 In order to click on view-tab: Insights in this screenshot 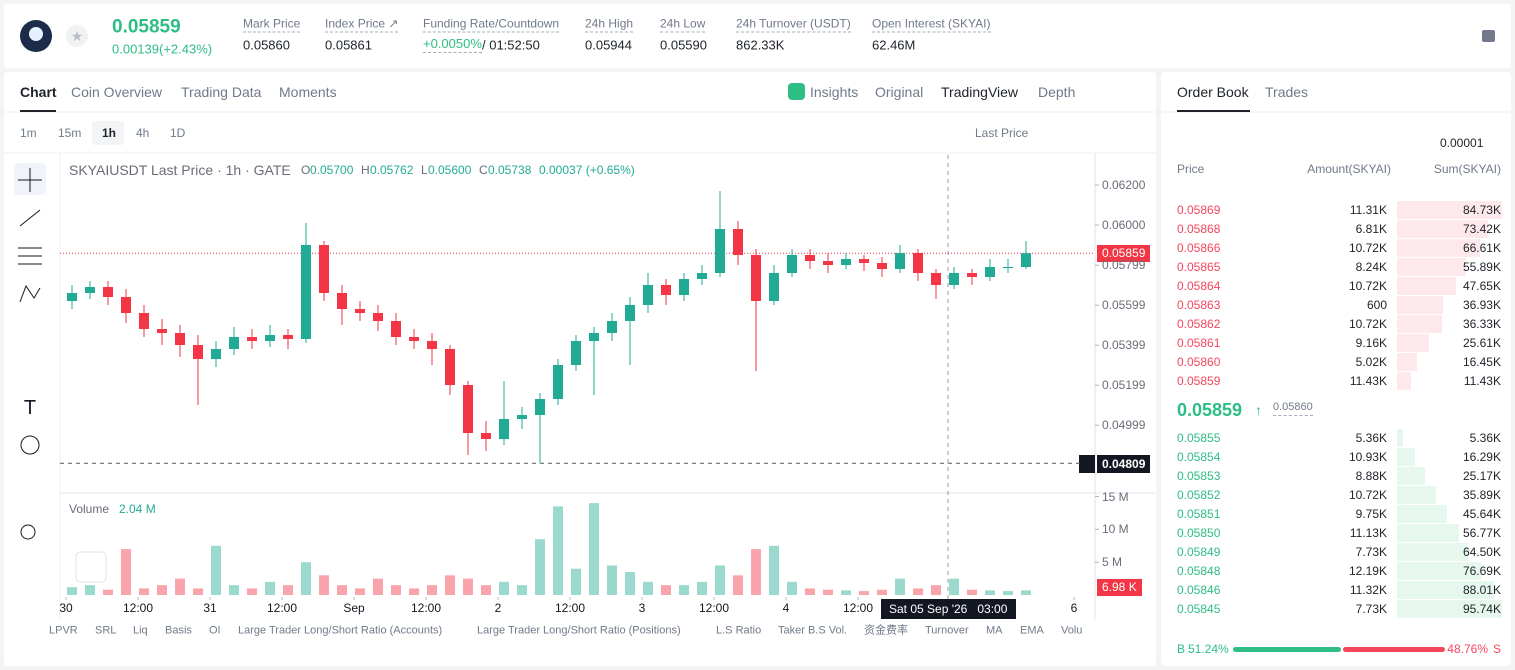, I will do `click(834, 92)`.